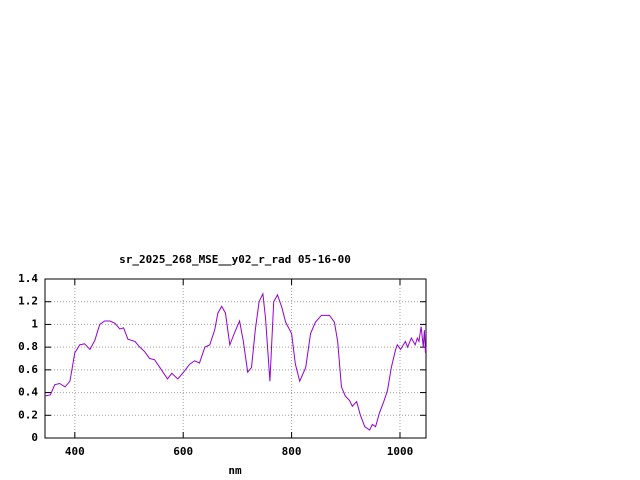  Describe the element at coordinates (235, 259) in the screenshot. I see `chart-title: sr_2025_268_MSE__y02_r_rad 05-16-00` at that location.